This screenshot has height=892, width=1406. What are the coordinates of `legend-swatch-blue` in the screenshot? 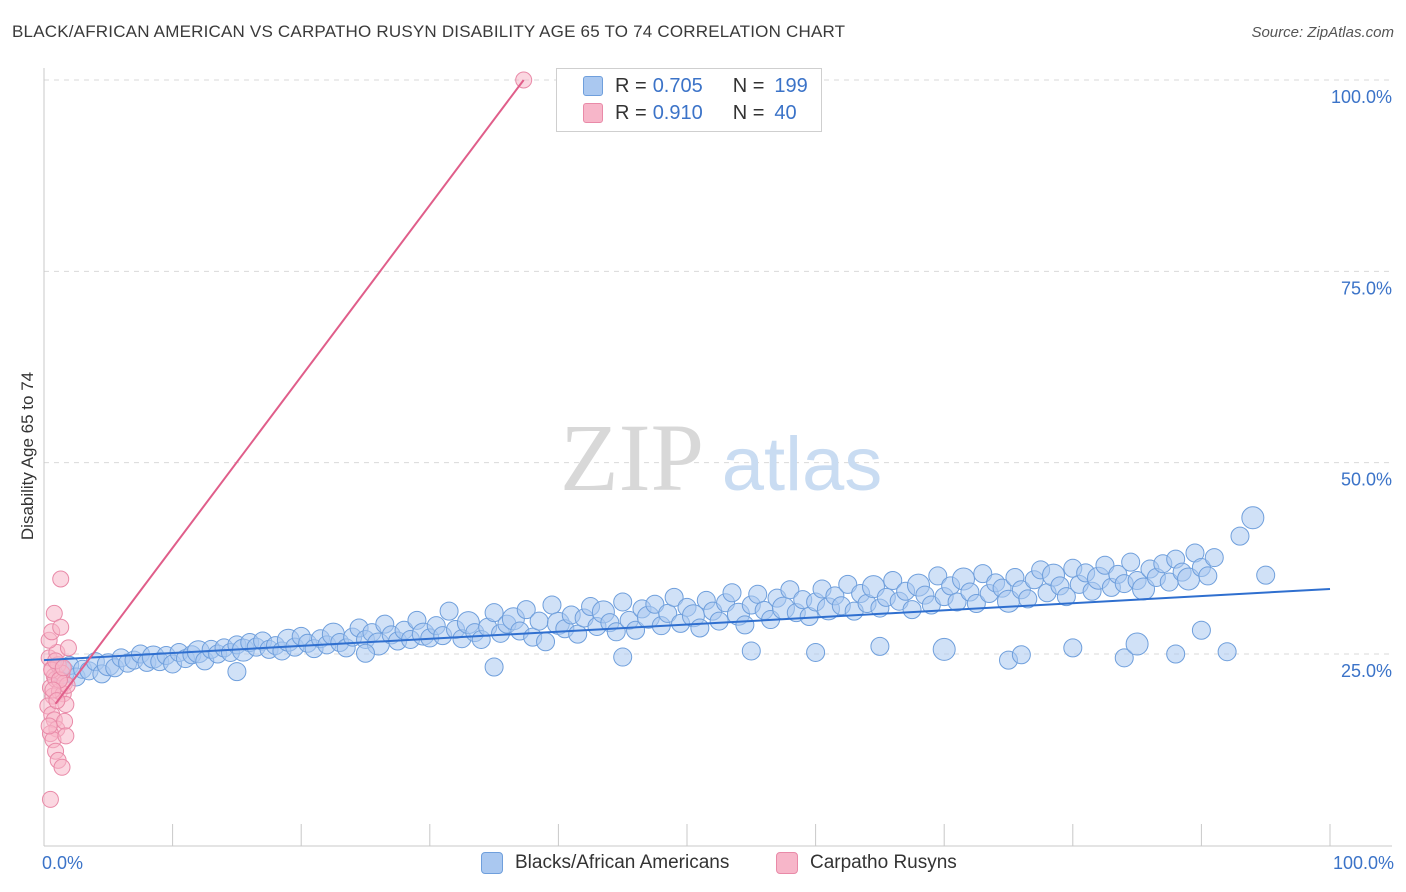 It's located at (593, 86).